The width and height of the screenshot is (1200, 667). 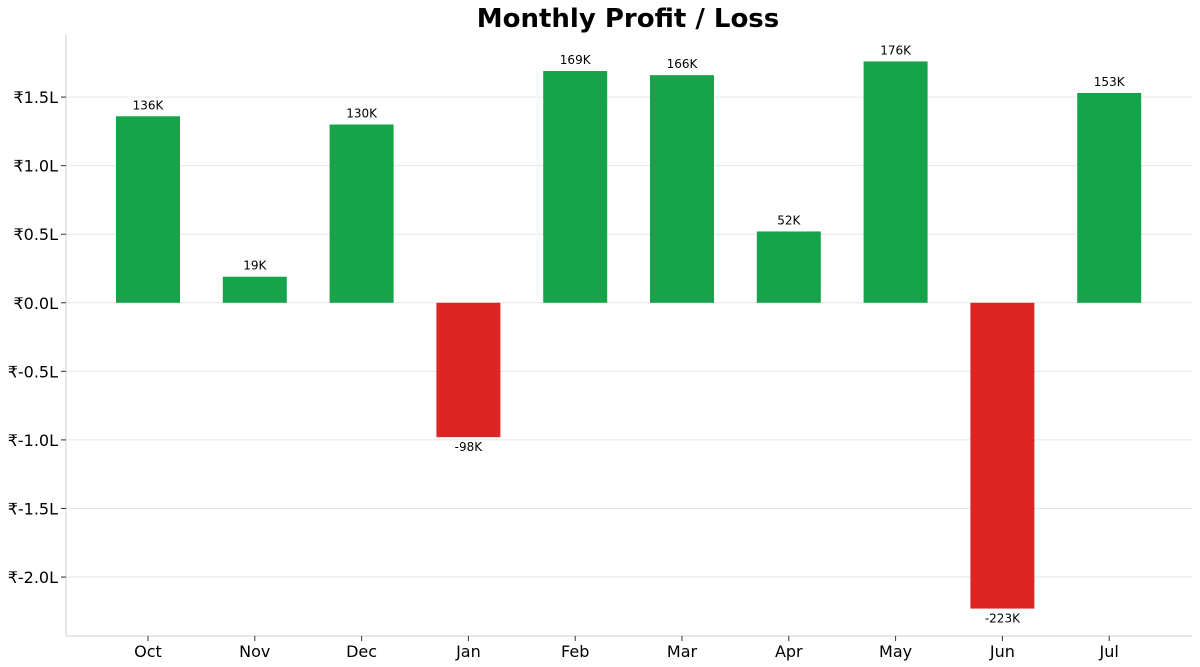 What do you see at coordinates (468, 651) in the screenshot?
I see `x-tick-label-jan: Jan` at bounding box center [468, 651].